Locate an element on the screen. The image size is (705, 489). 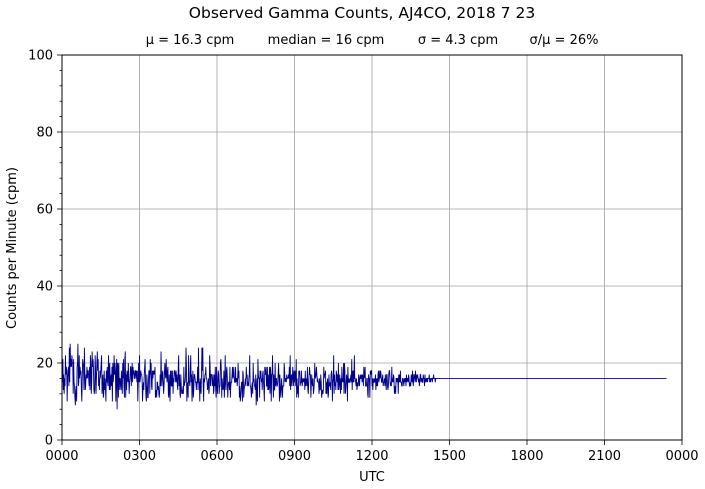
plot-series is located at coordinates (364, 376).